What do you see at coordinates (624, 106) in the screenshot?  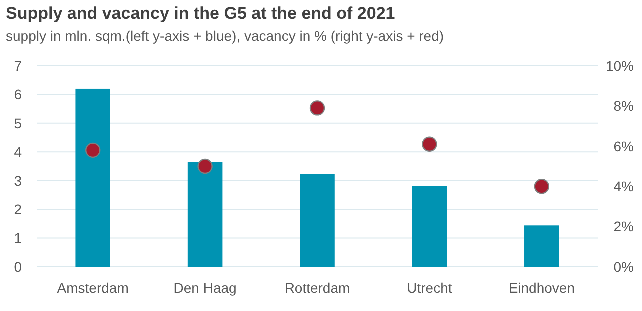 I see `y2-tick-label: 8%` at bounding box center [624, 106].